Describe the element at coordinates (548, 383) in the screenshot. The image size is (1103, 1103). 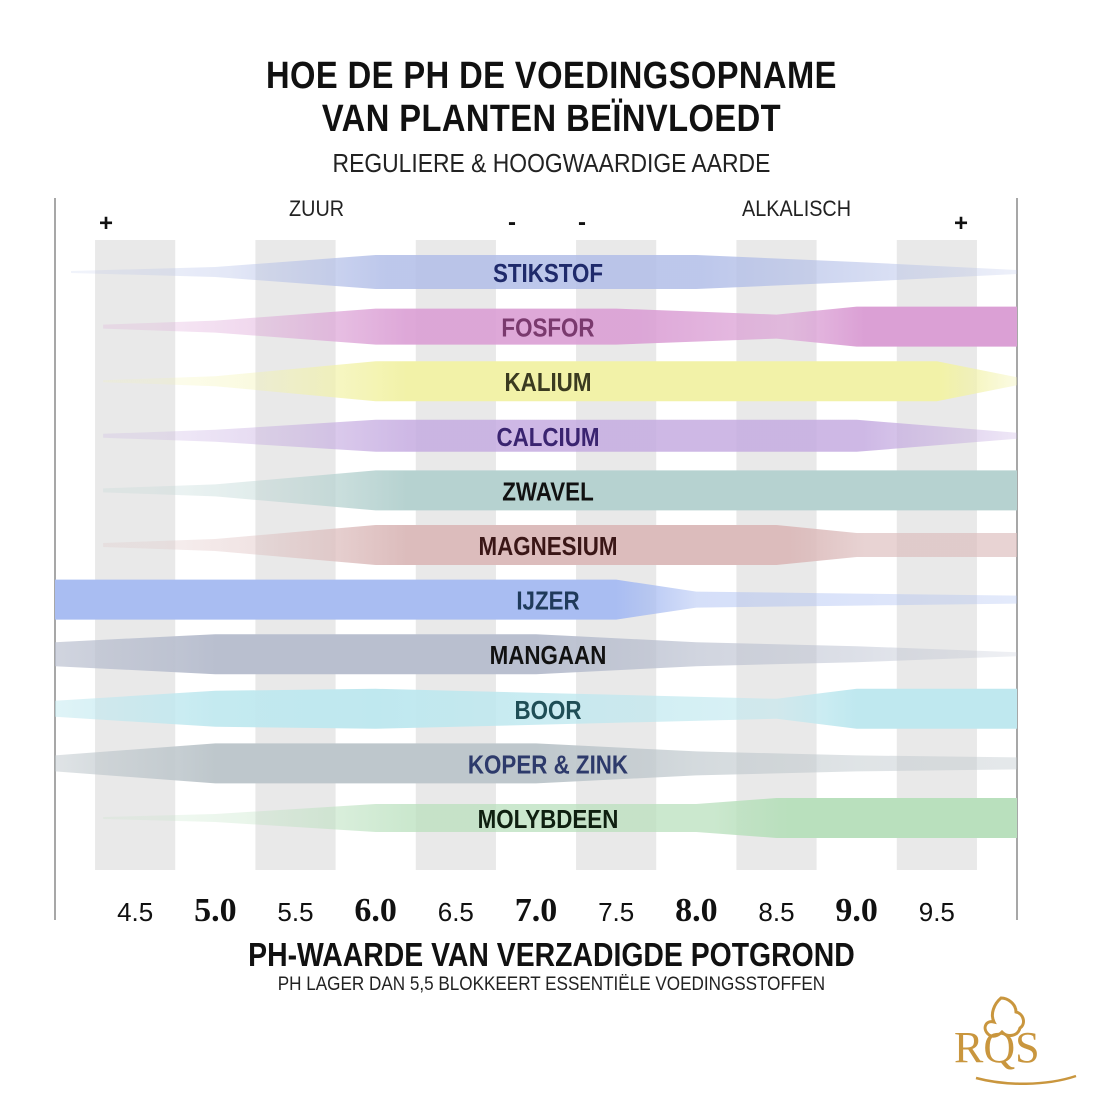
I see `nutrient-label: KALIUM` at that location.